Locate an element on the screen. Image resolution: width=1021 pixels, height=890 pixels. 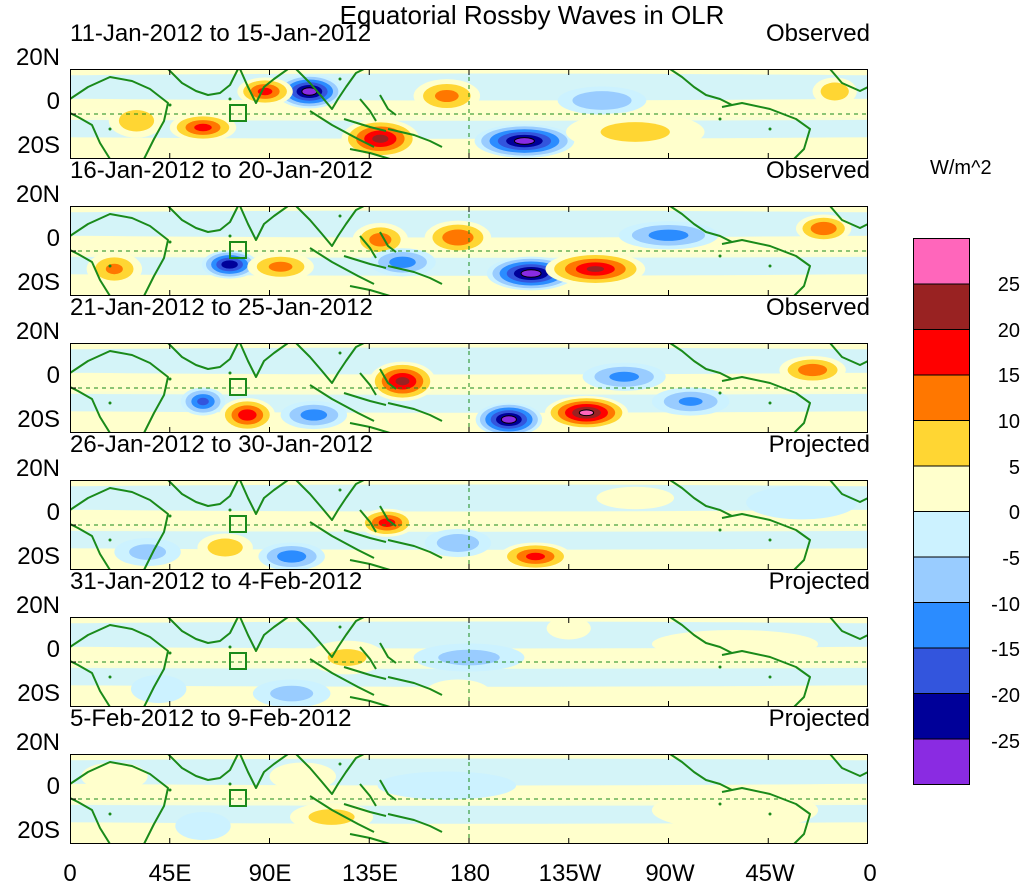
panel-period-label: 26-Jan-2012 to 30-Jan-2012 is located at coordinates (221, 444).